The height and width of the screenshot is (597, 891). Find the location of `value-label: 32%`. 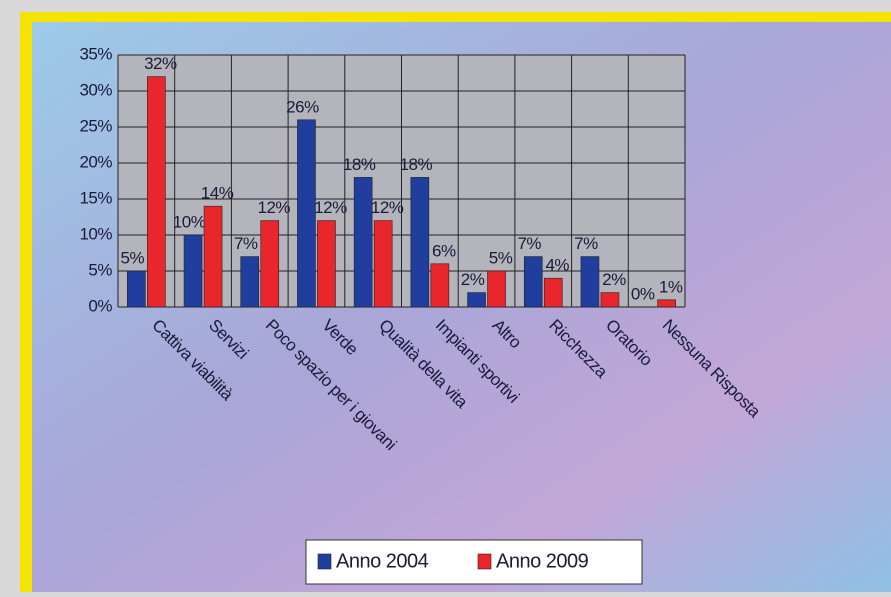

value-label: 32% is located at coordinates (160, 63).